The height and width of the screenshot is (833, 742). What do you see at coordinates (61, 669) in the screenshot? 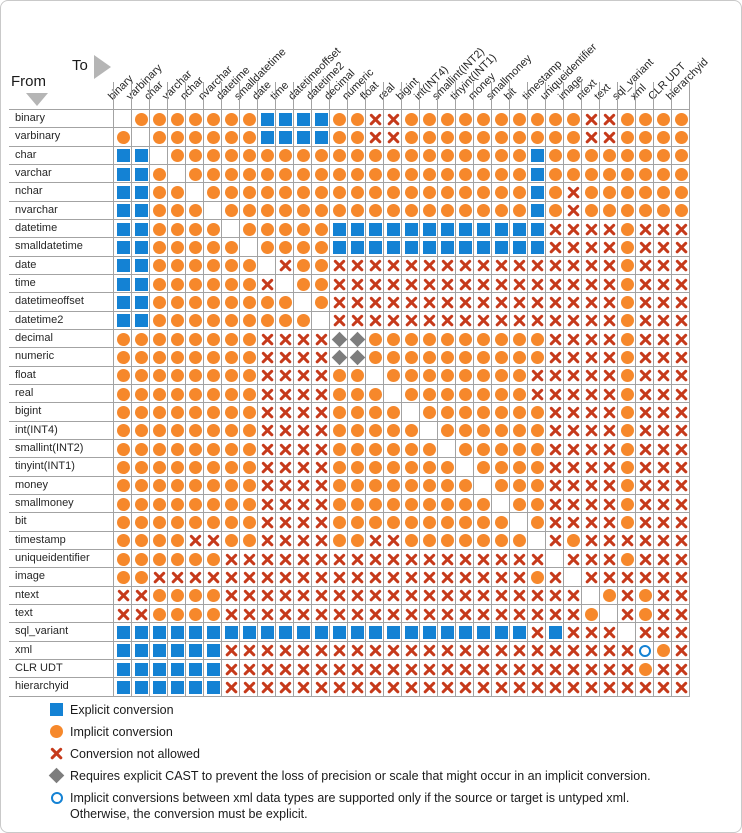
I see `row-label-clr-udt: CLR UDT` at bounding box center [61, 669].